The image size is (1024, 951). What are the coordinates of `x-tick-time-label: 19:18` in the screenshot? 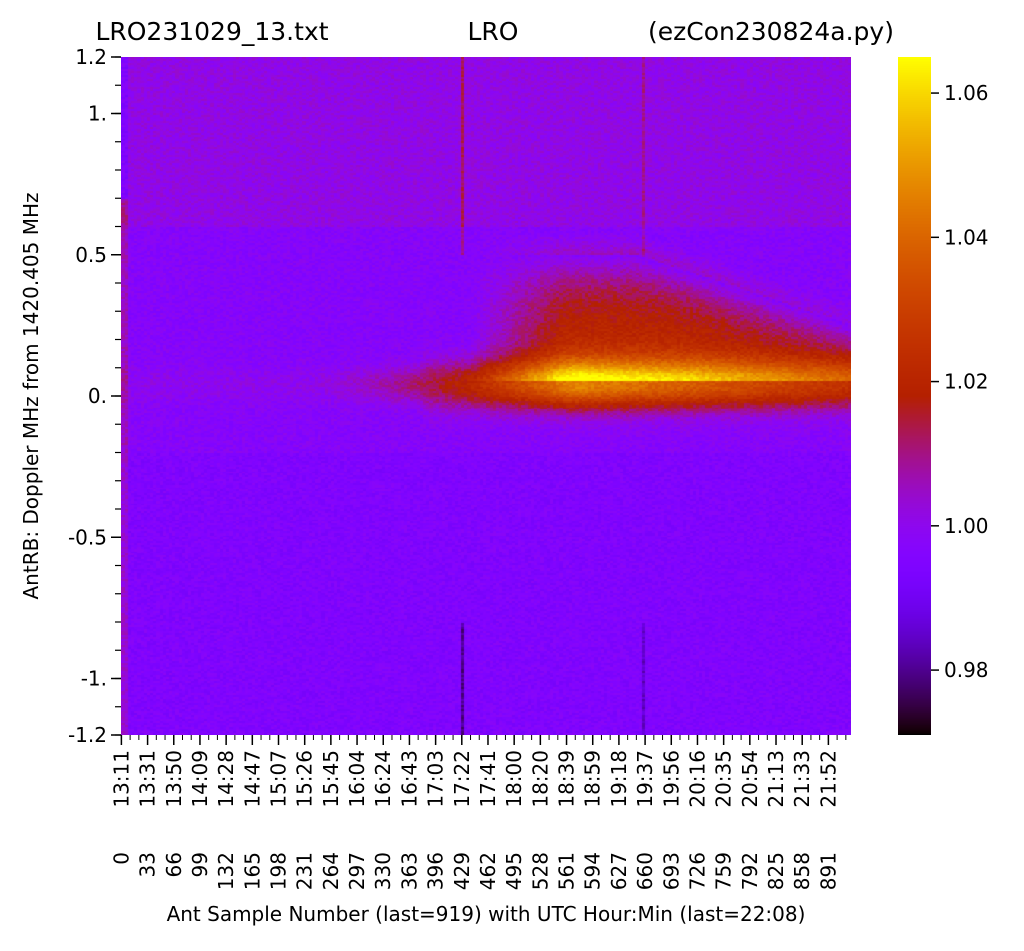 It's located at (619, 779).